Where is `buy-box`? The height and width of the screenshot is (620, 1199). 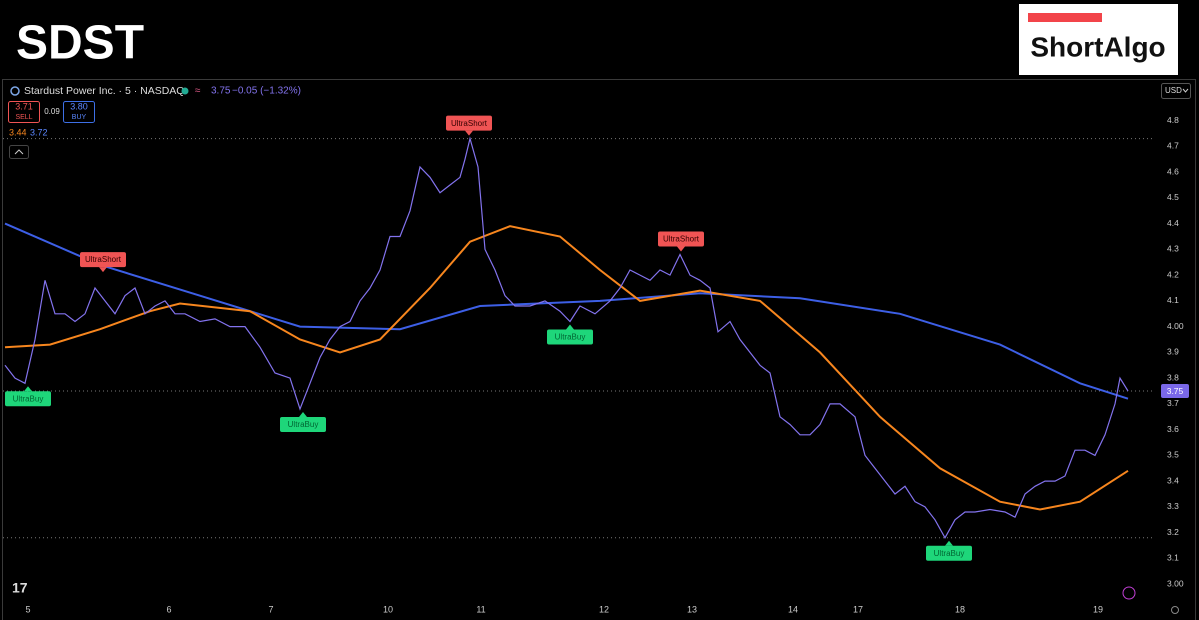
buy-box is located at coordinates (79, 112).